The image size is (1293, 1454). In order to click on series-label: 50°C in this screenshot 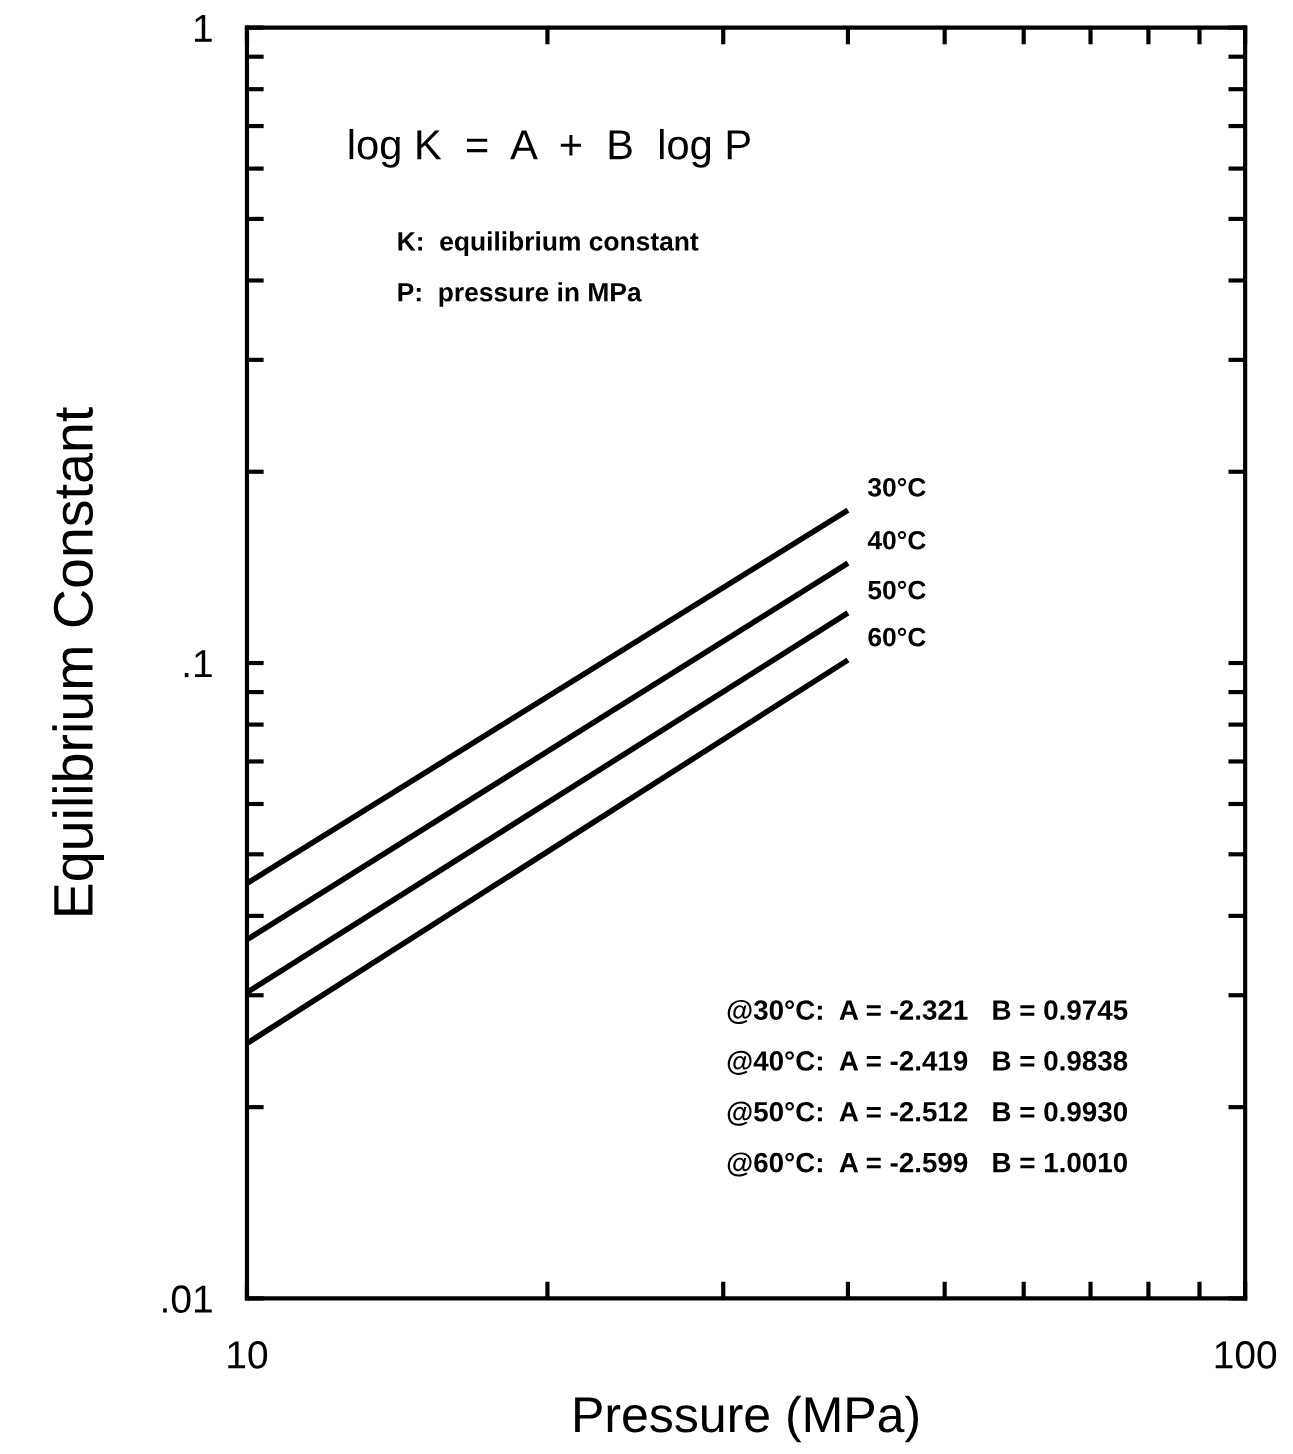, I will do `click(897, 590)`.